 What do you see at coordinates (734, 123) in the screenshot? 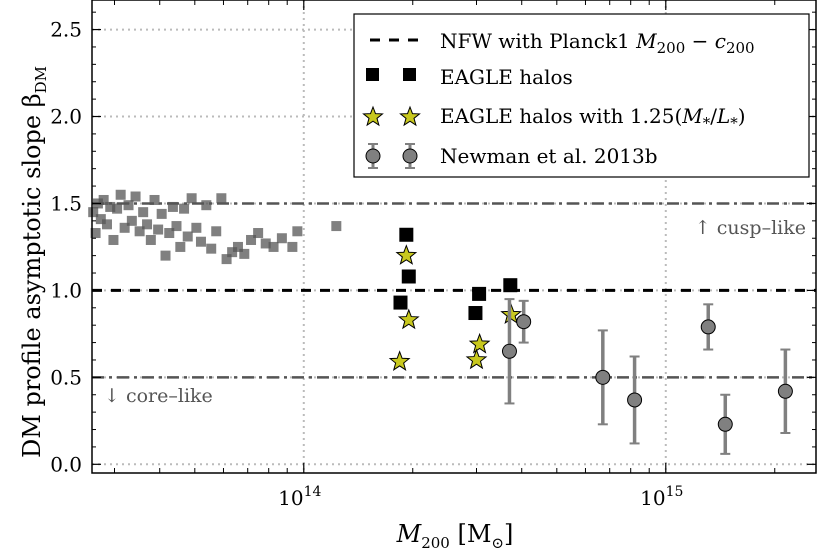
I see `legend-eagle-ml-text-lsub: *` at bounding box center [734, 123].